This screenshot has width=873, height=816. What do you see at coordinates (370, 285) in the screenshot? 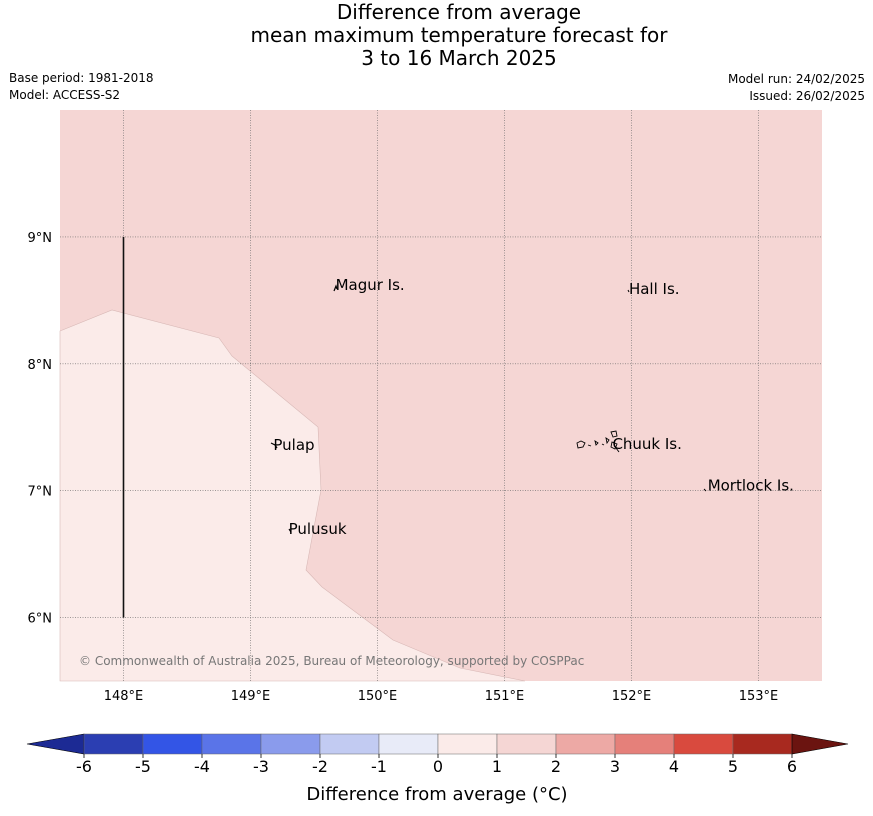
I see `place-label: Magur Is.` at bounding box center [370, 285].